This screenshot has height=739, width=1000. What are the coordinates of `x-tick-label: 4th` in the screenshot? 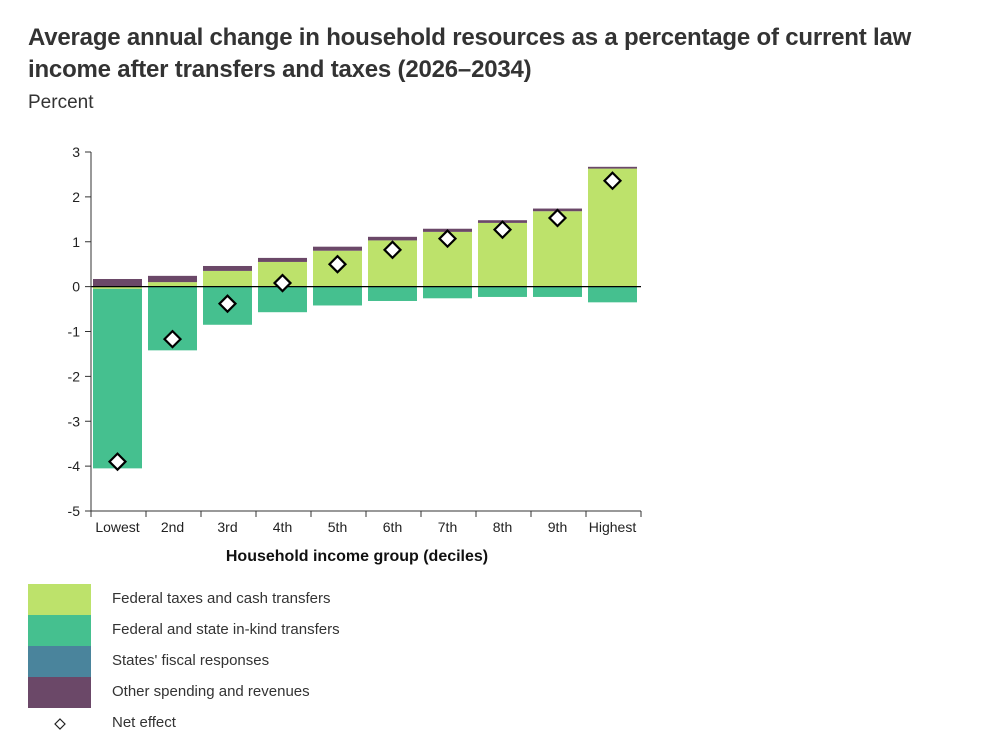 It's located at (282, 527).